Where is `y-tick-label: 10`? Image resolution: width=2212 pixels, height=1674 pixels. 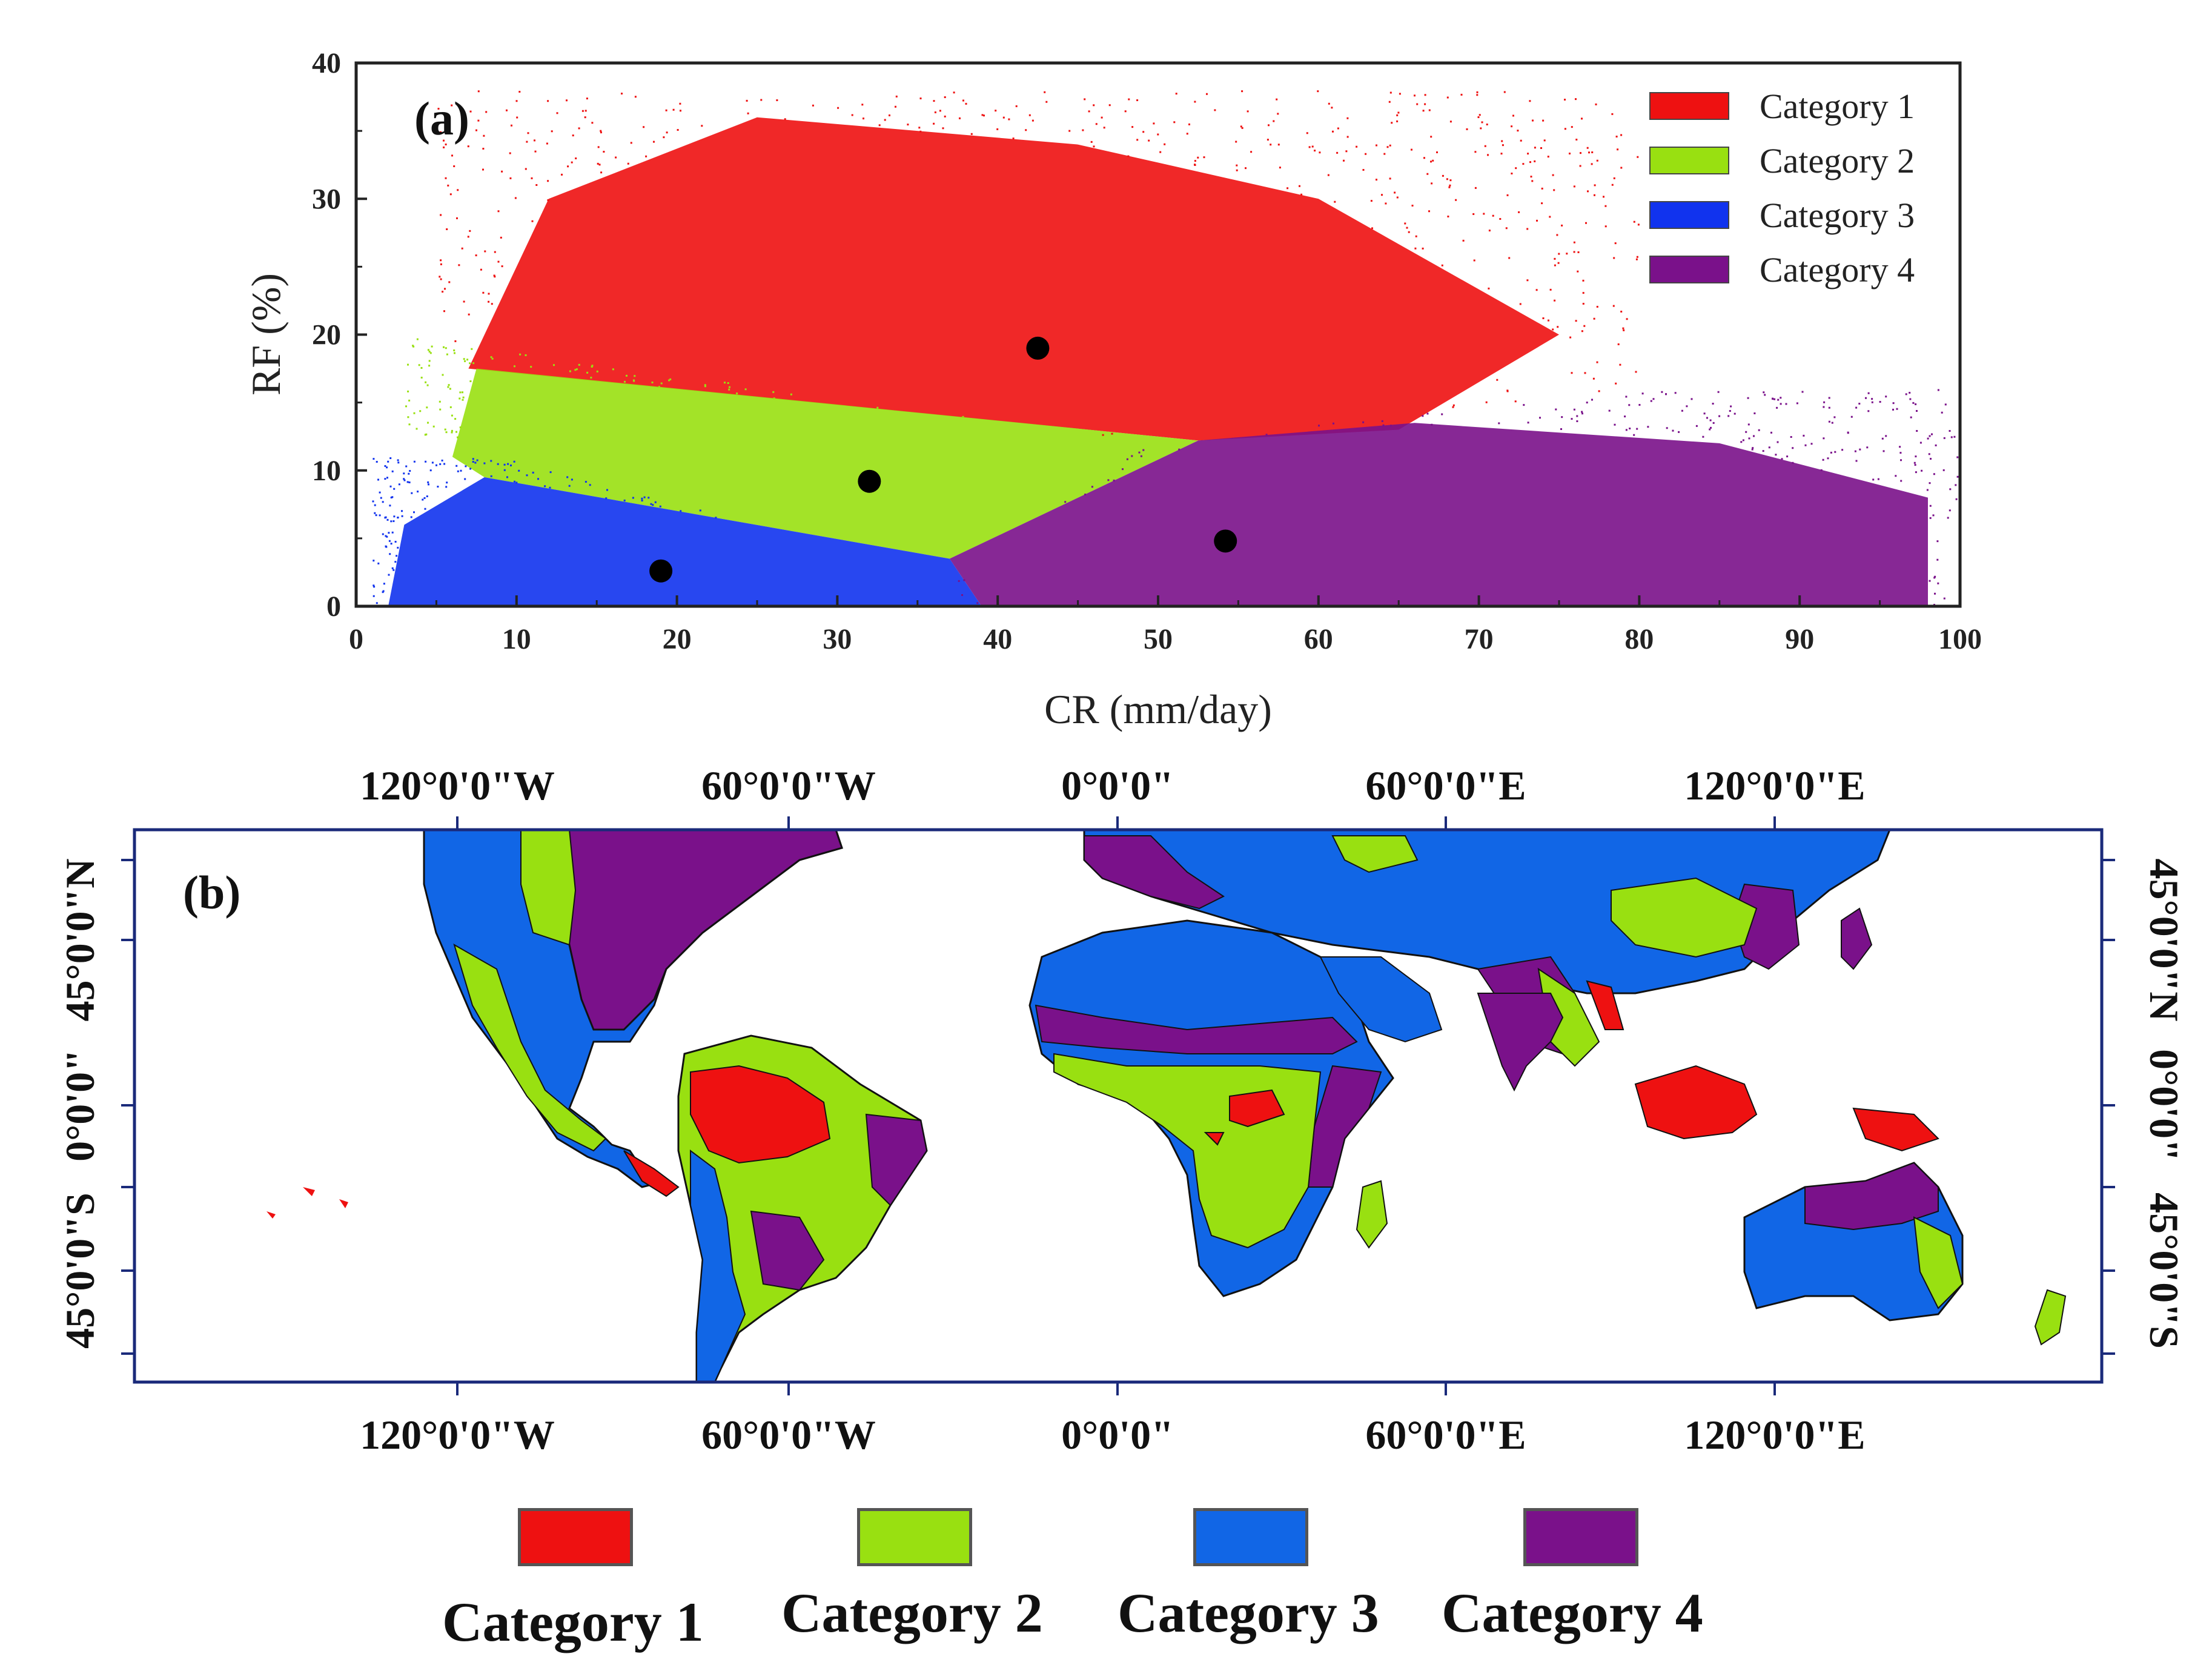
y-tick-label: 10 is located at coordinates (327, 471).